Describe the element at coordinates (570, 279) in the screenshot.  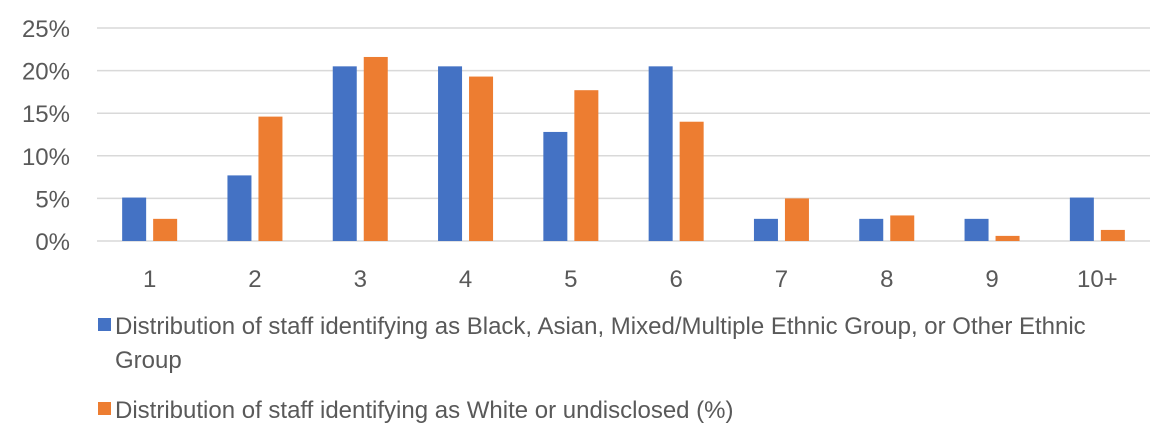
I see `x-tick-label-5: 5` at that location.